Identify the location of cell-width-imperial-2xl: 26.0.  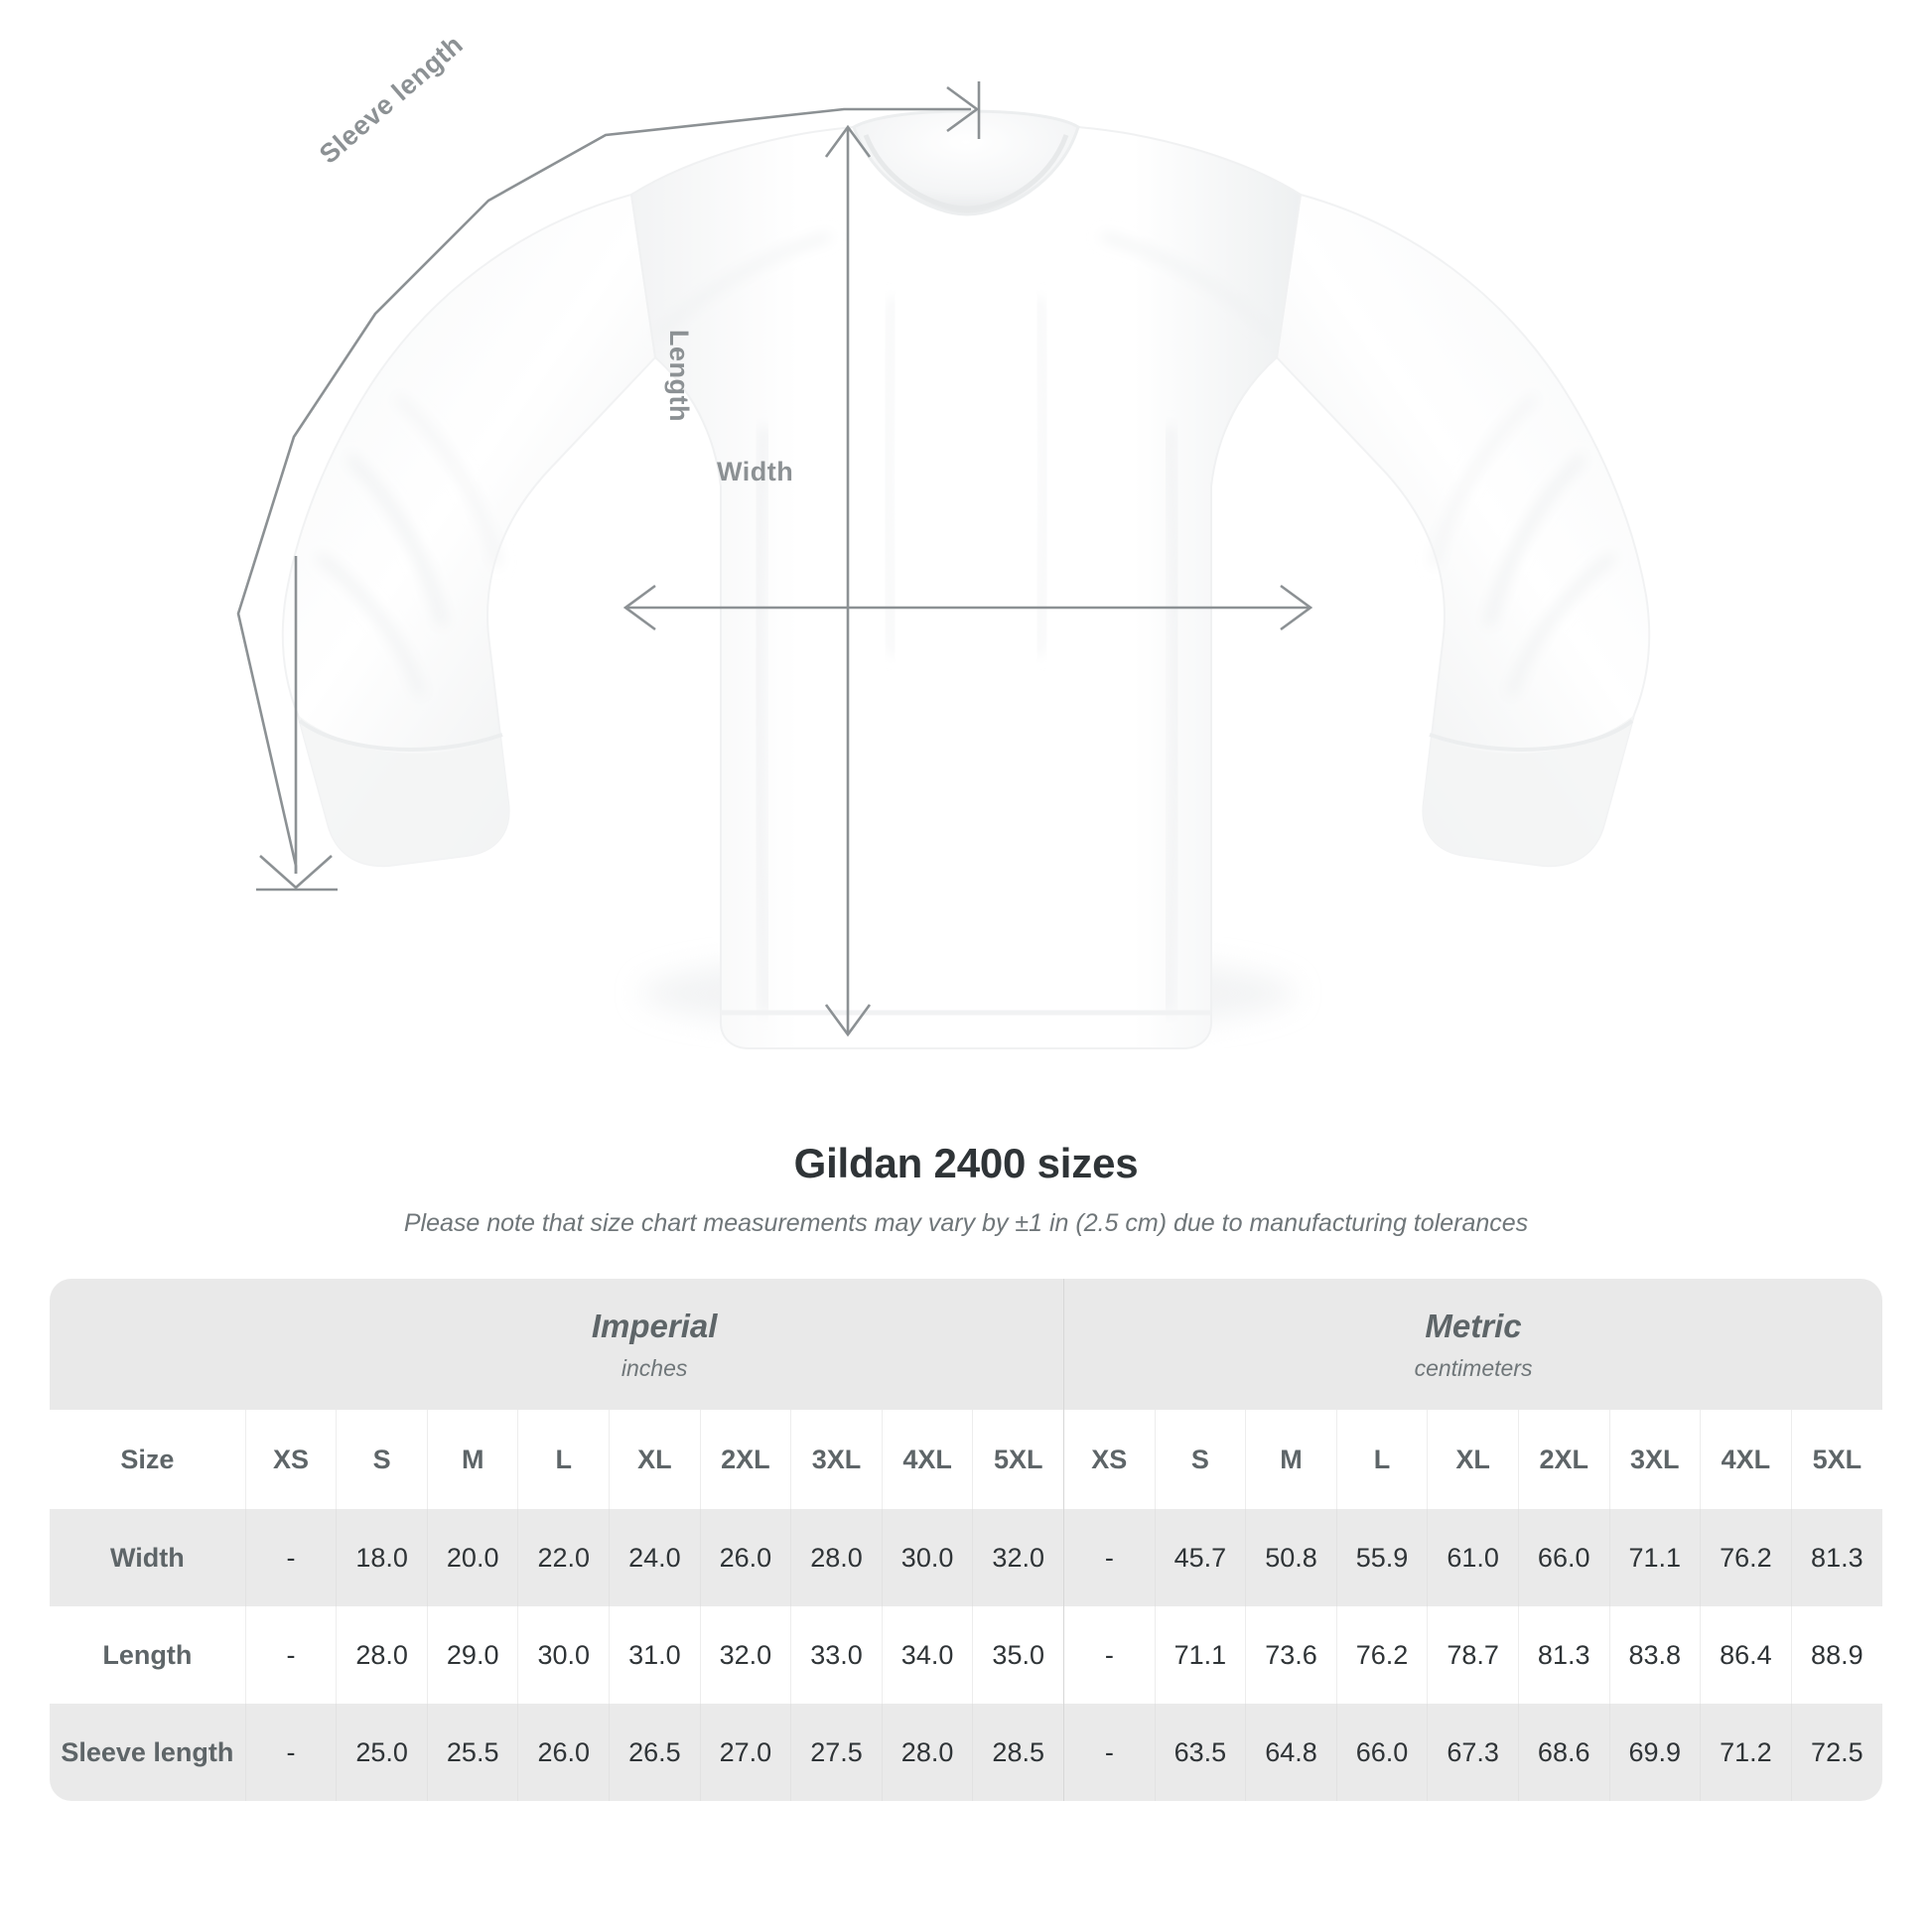
(746, 1557).